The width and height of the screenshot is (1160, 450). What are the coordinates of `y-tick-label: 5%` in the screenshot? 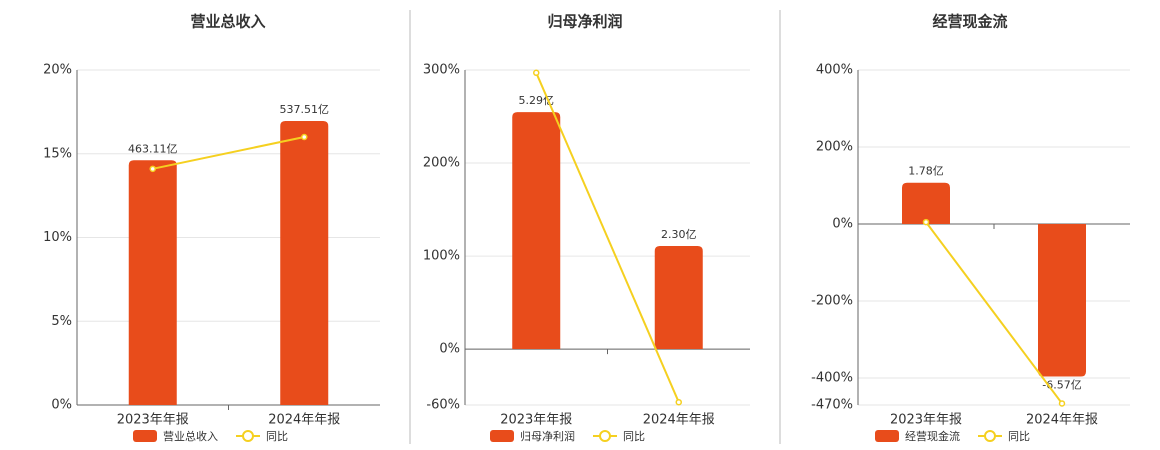 It's located at (61, 321).